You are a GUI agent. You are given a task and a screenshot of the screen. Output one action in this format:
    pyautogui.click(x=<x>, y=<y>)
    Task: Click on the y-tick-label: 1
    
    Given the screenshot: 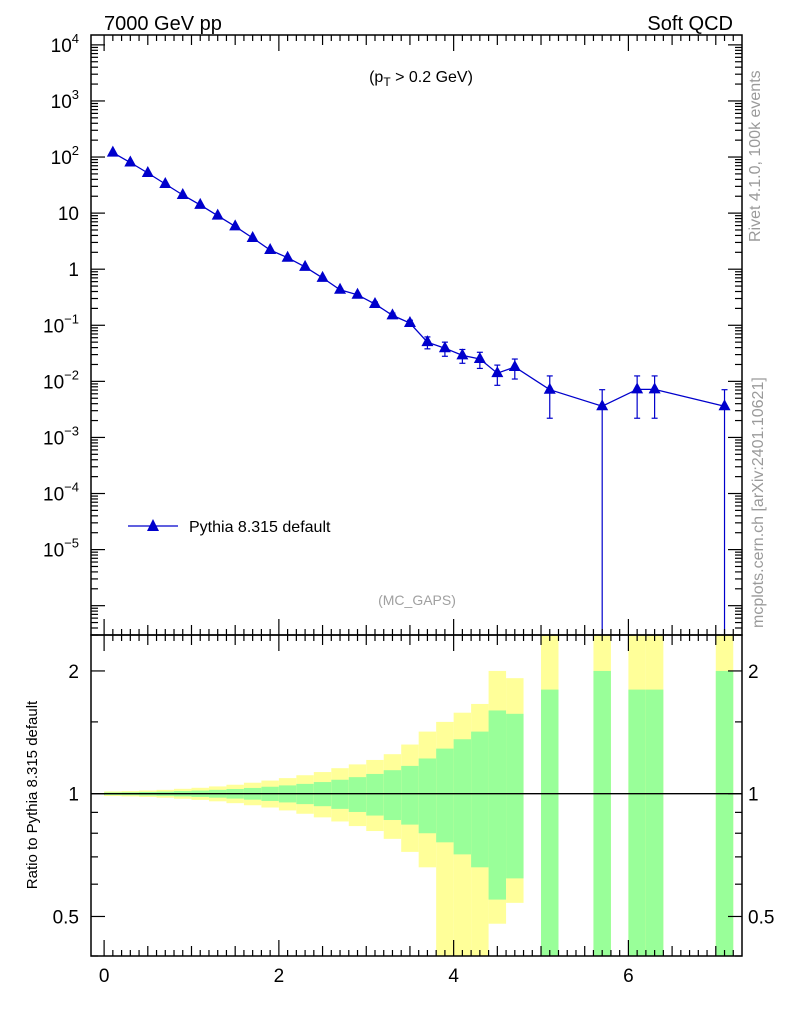 What is the action you would take?
    pyautogui.click(x=73, y=270)
    